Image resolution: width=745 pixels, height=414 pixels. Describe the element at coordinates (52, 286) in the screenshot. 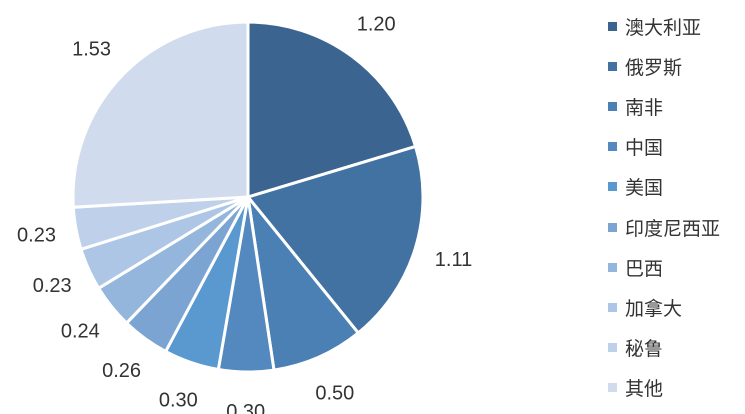

I see `data-label-8: 0.23` at that location.